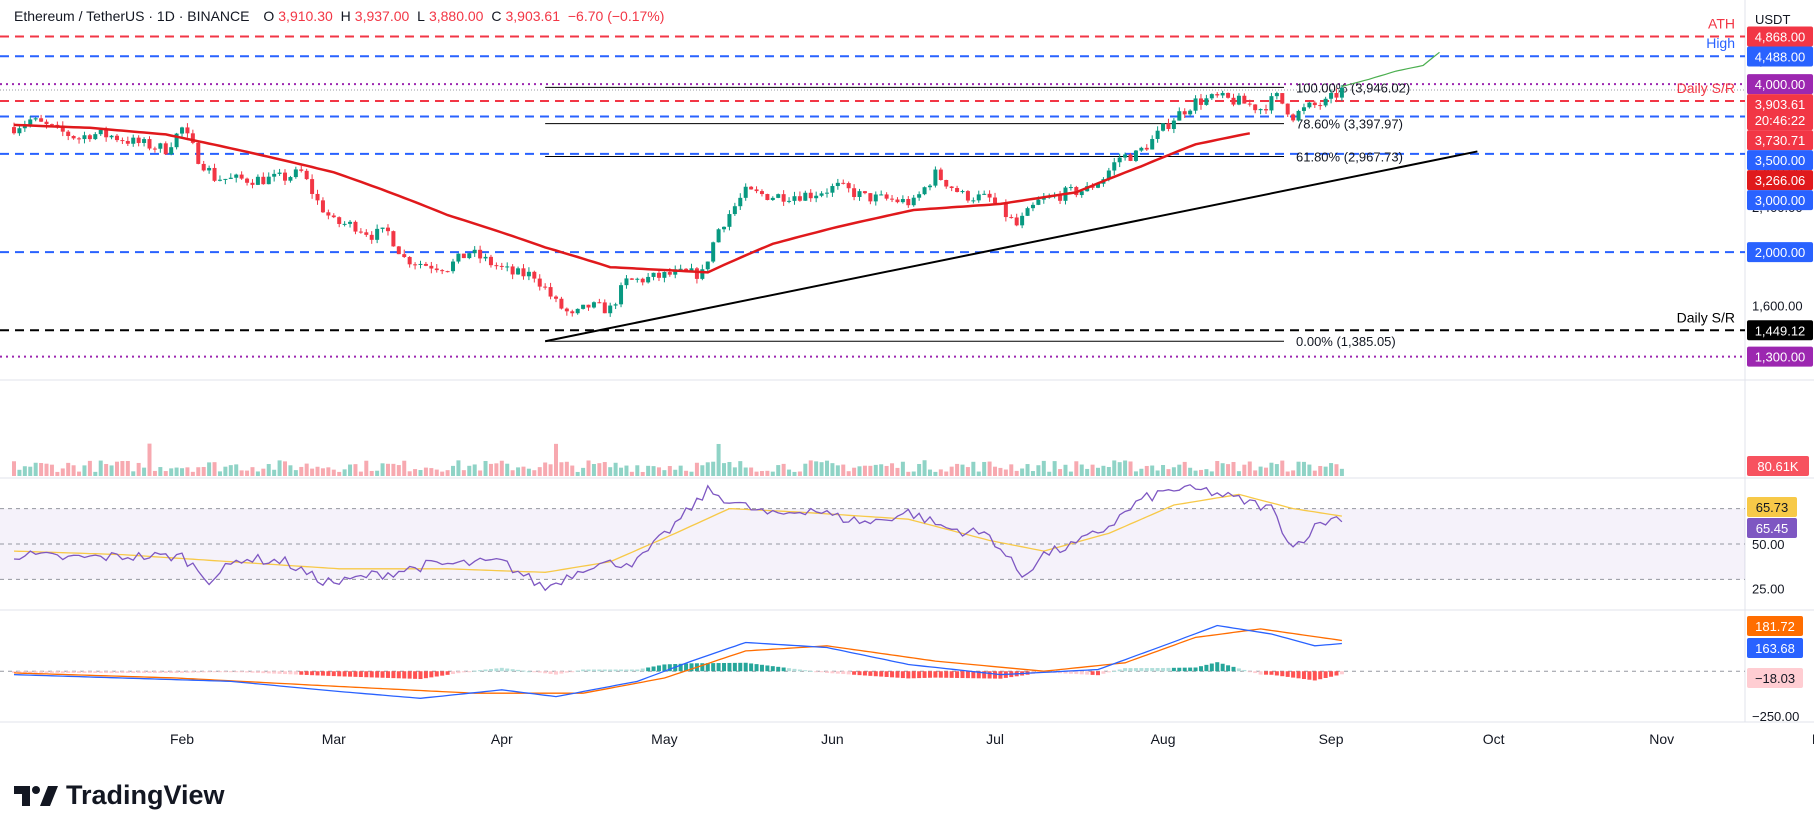  Describe the element at coordinates (132, 16) in the screenshot. I see `symbol-title: Ethereum / TetherUS · 1D · BINANCE` at that location.